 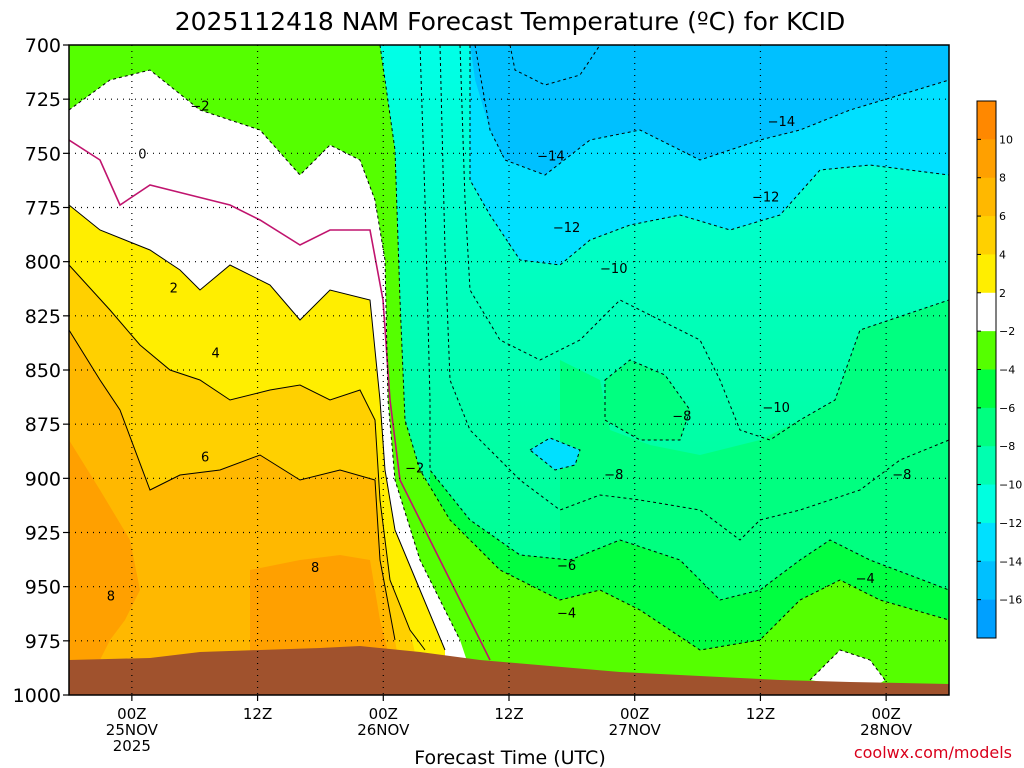 I want to click on y-tick-label: 950, so click(x=43, y=588).